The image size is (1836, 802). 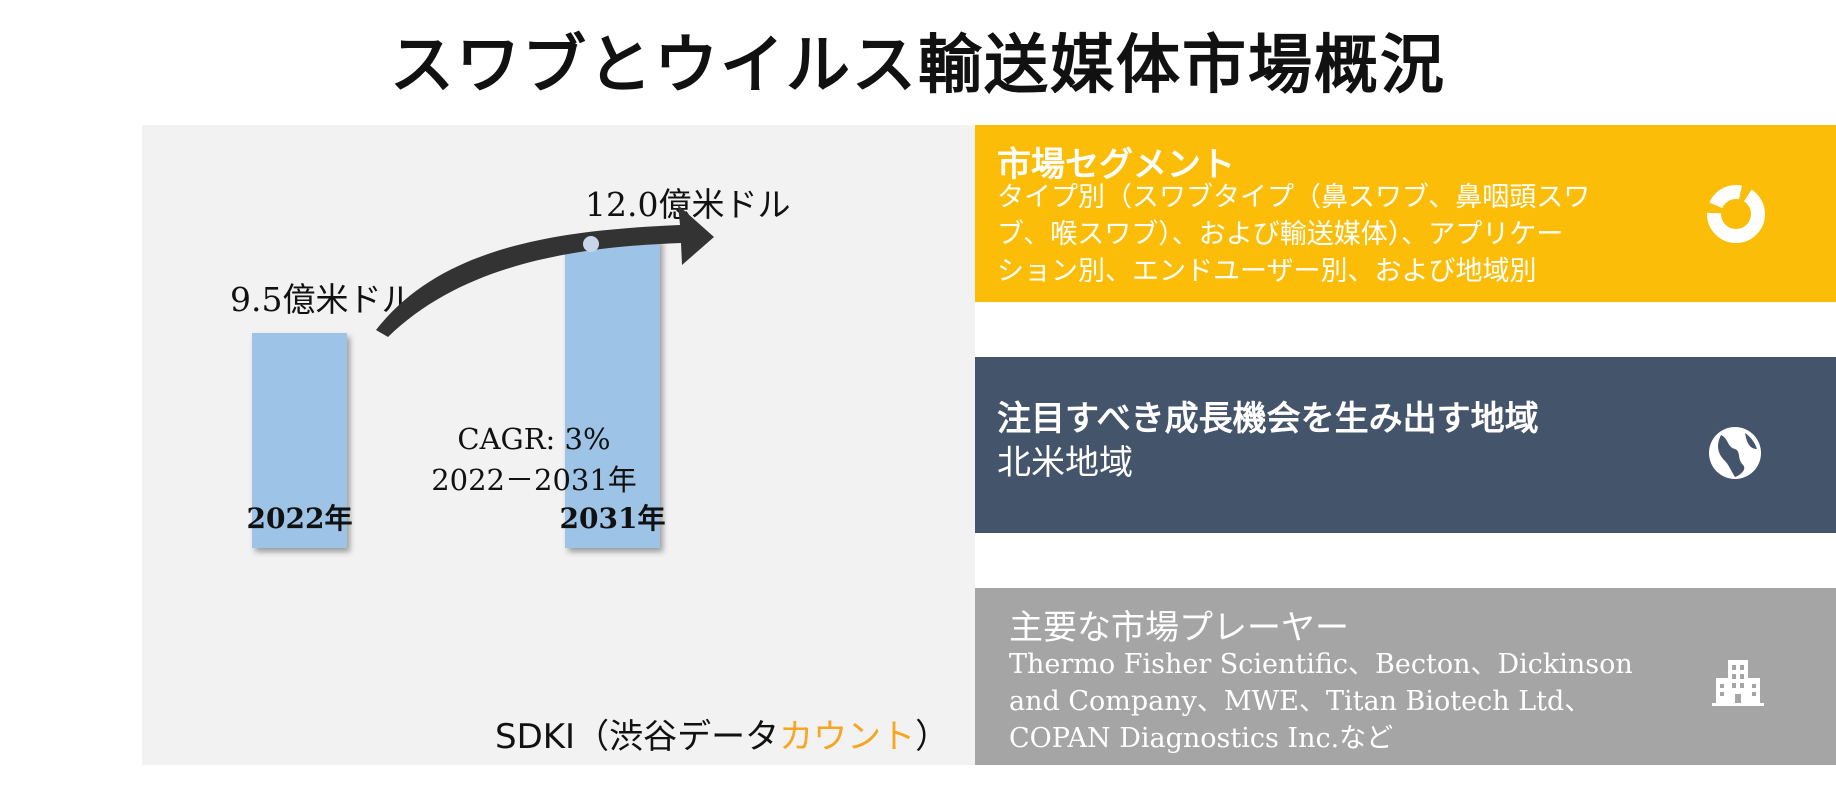 What do you see at coordinates (932, 737) in the screenshot?
I see `source-suffix: ）` at bounding box center [932, 737].